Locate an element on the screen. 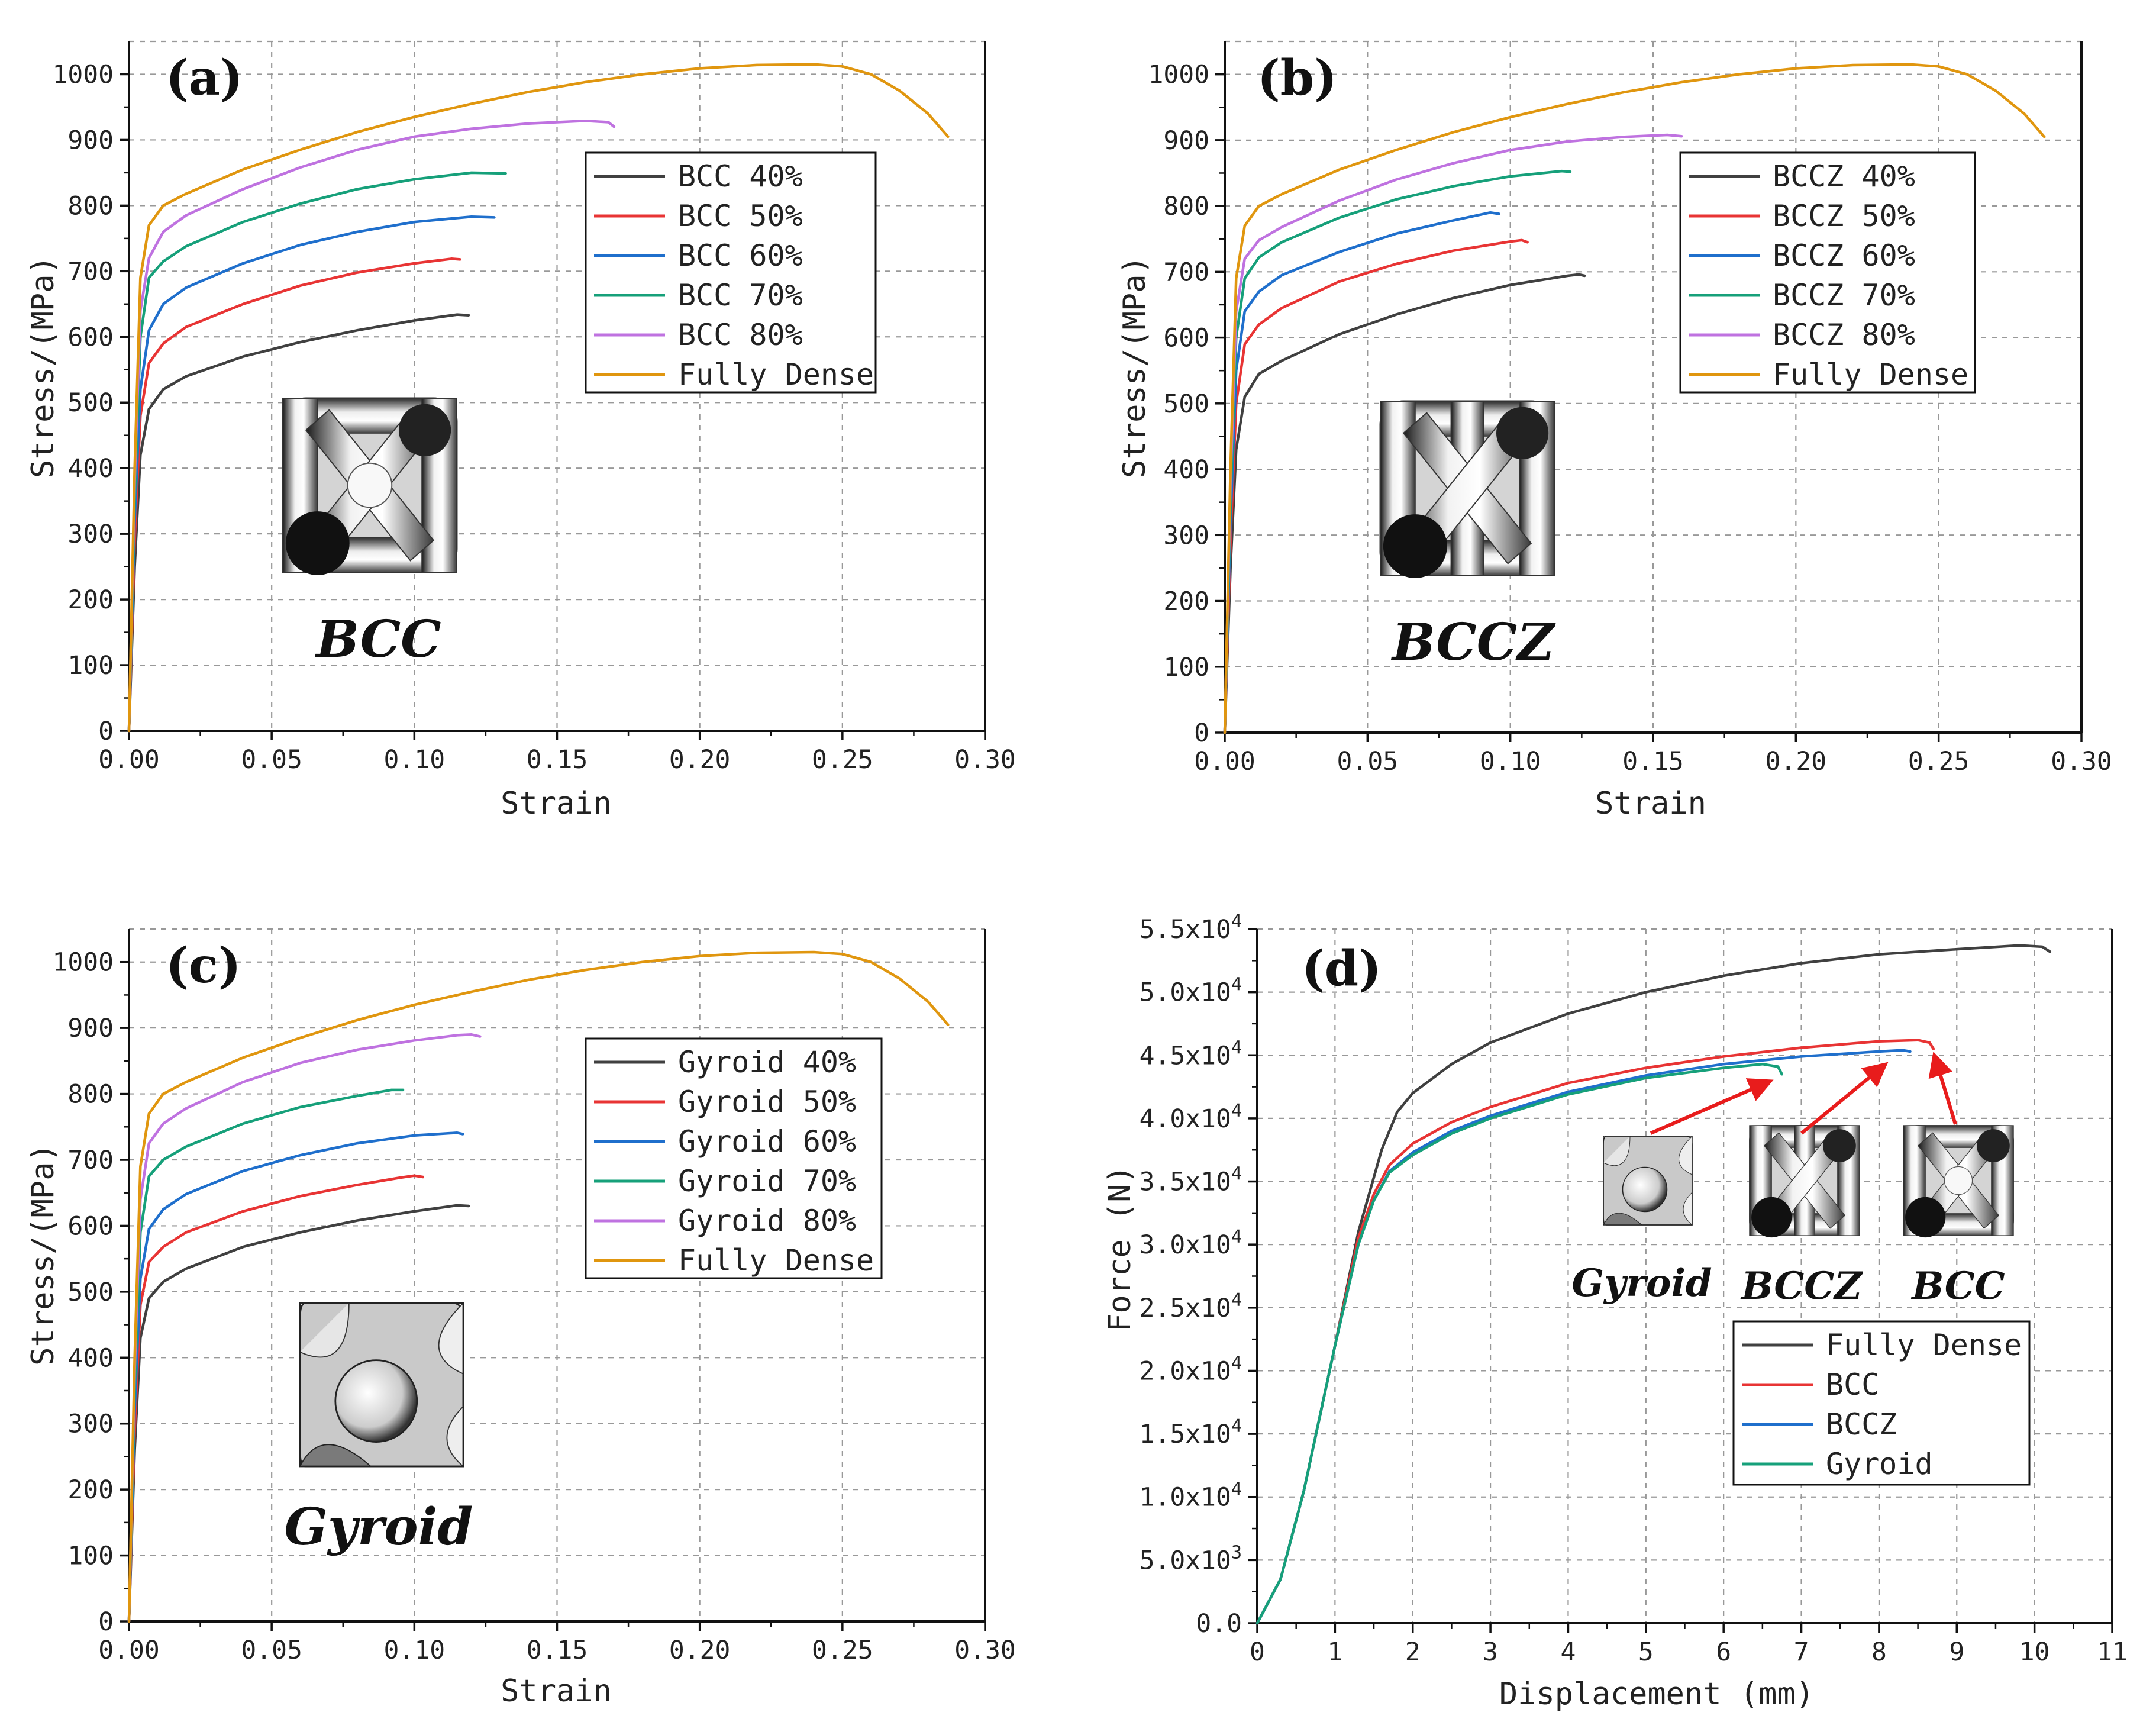 The height and width of the screenshot is (1722, 2156). legend-label: Gyroid 80% is located at coordinates (767, 1221).